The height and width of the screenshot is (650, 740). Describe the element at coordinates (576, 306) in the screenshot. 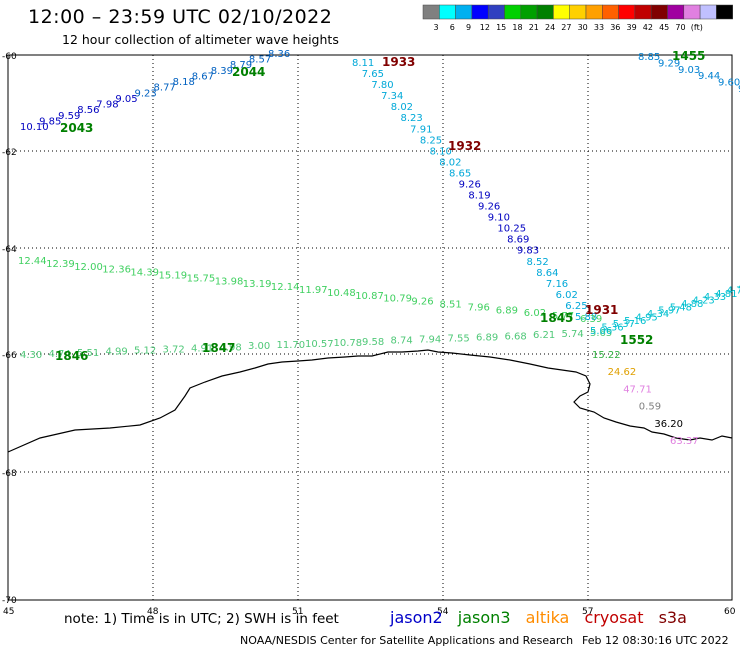

I see `swh-value: 6.25` at that location.